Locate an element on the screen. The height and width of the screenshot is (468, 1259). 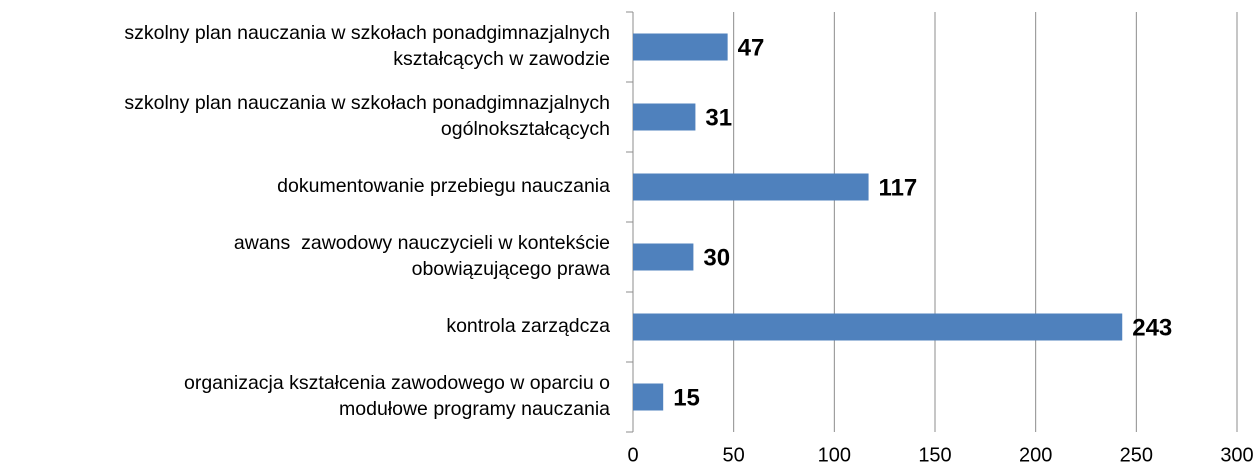
y-tick-label: obowiązującego prawa is located at coordinates (511, 269).